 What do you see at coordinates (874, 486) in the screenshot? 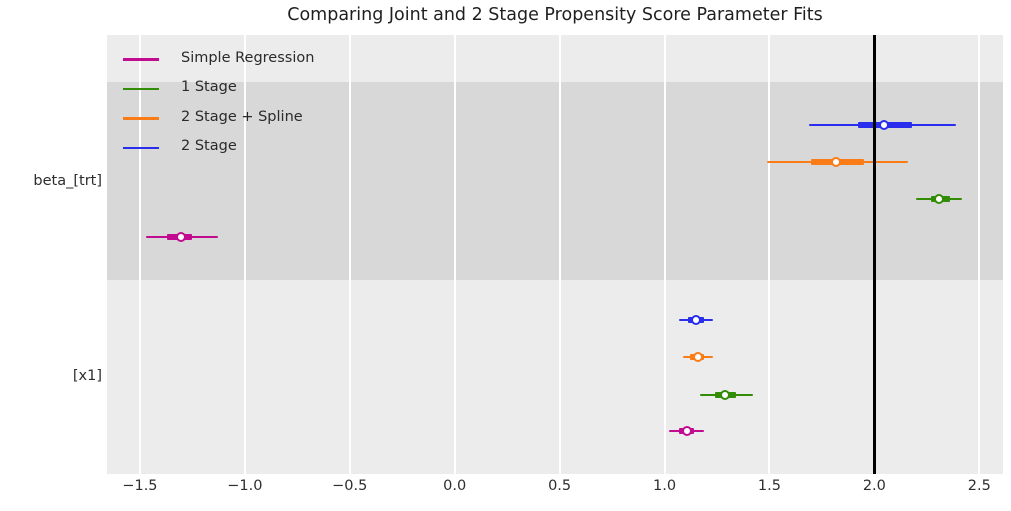
I see `x-tick-label: 2.0` at bounding box center [874, 486].